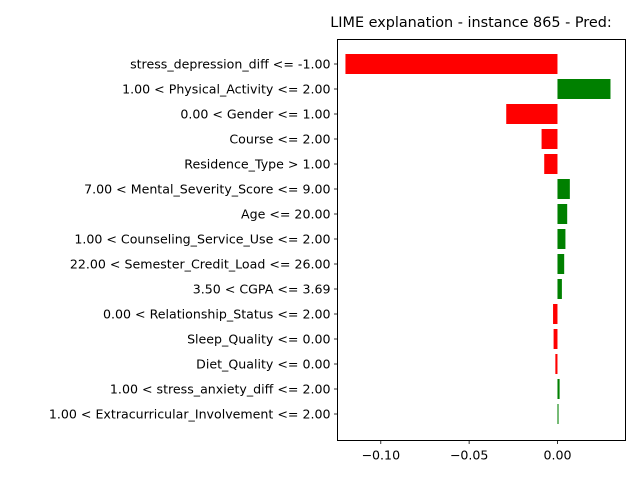  I want to click on y-tick-label: 0.00 < Relationship_Status <= 2.00, so click(217, 314).